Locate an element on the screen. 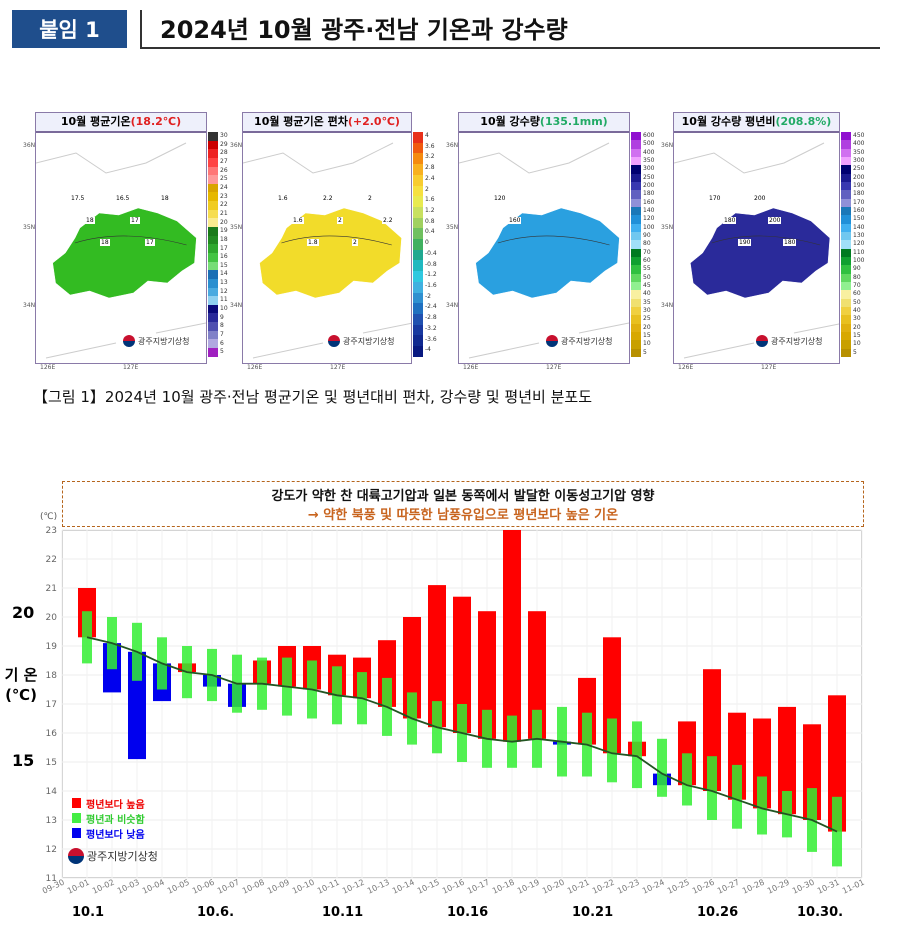  contour-label: 1.6 is located at coordinates (298, 220).